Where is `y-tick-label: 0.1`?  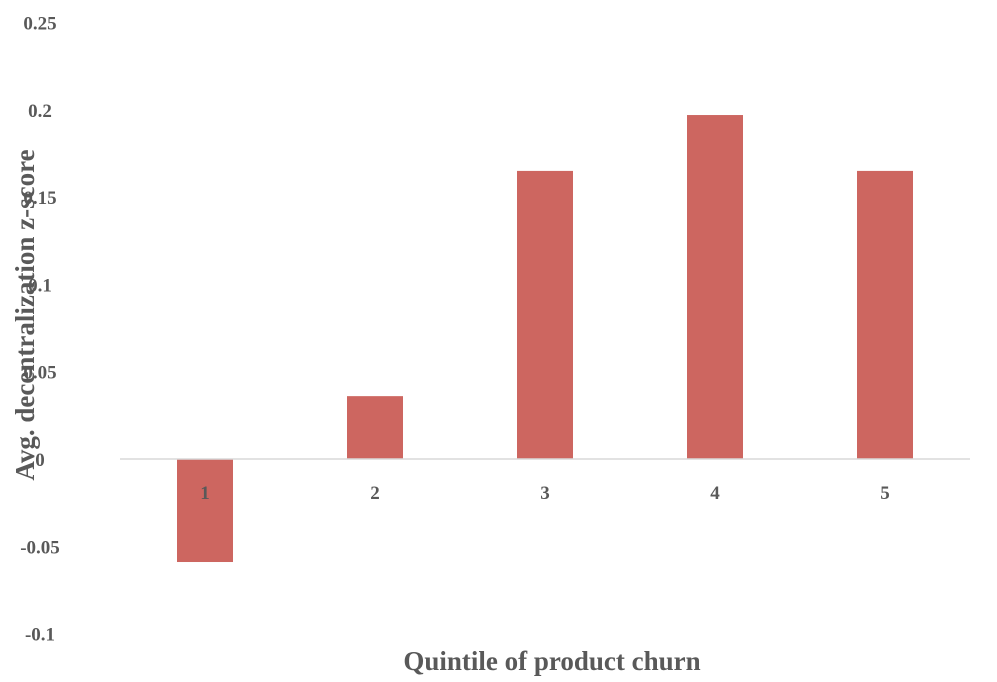
y-tick-label: 0.1 is located at coordinates (40, 285).